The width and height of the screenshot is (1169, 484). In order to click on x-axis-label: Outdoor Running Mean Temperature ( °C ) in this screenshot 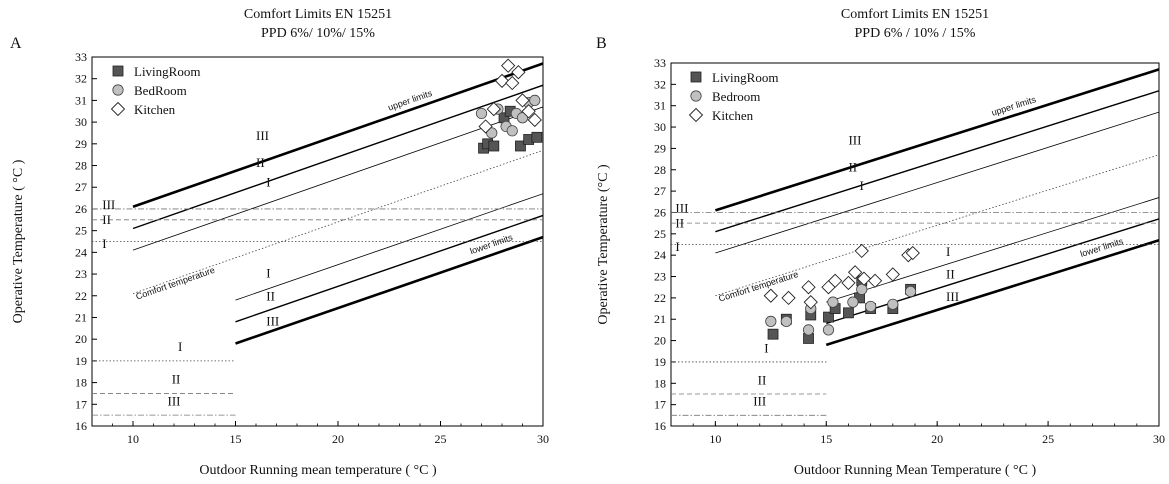, I will do `click(915, 470)`.